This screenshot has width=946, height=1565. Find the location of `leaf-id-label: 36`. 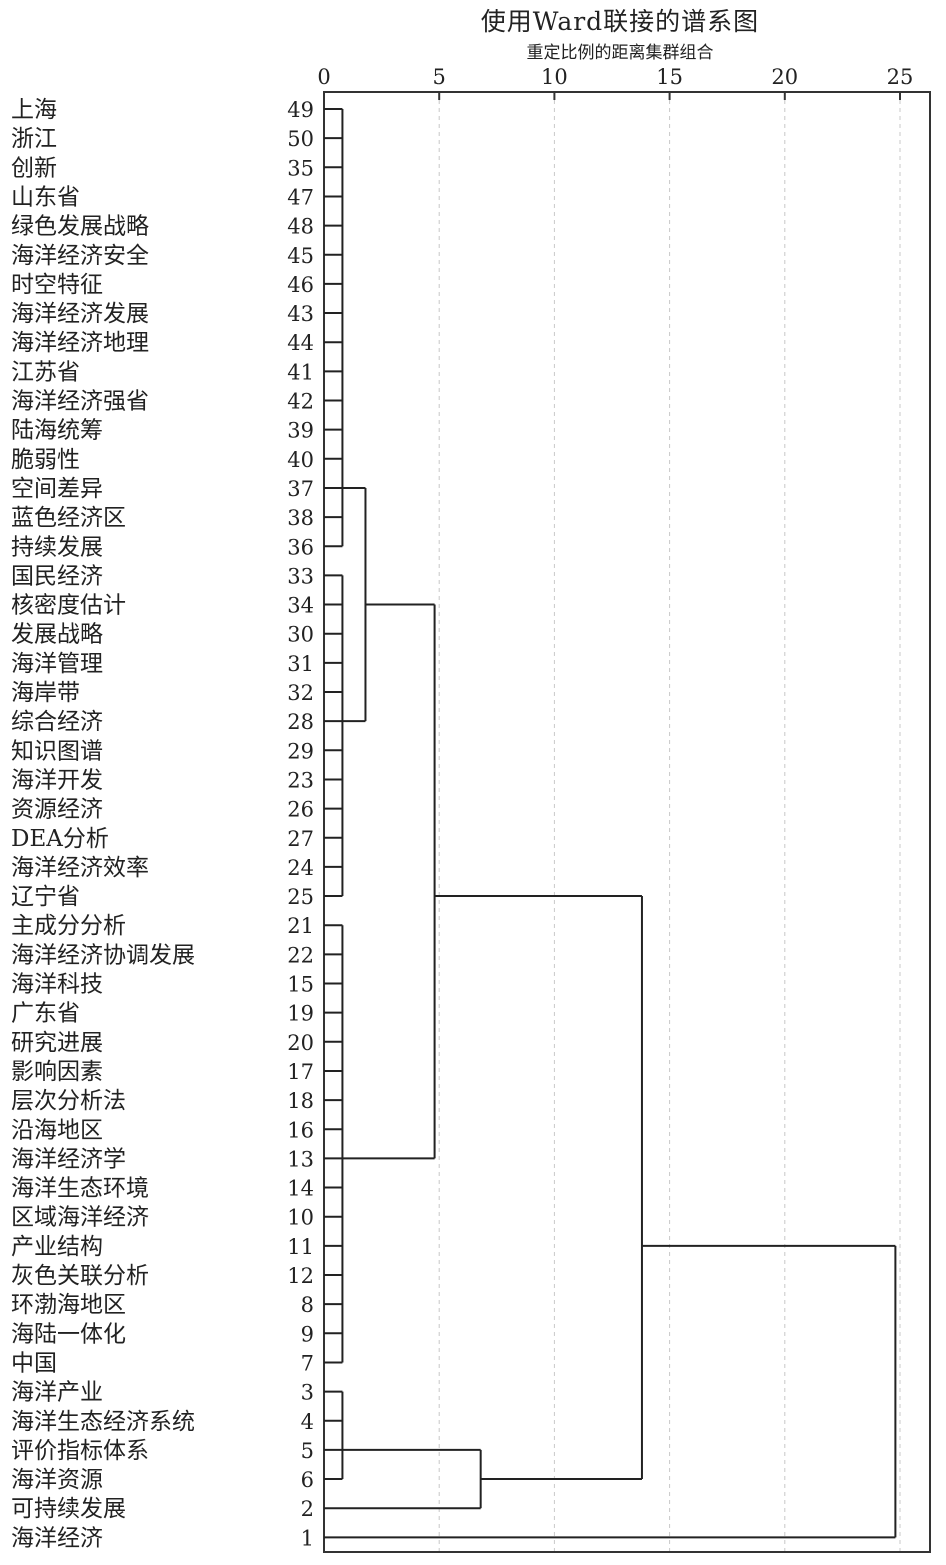

leaf-id-label: 36 is located at coordinates (300, 547).